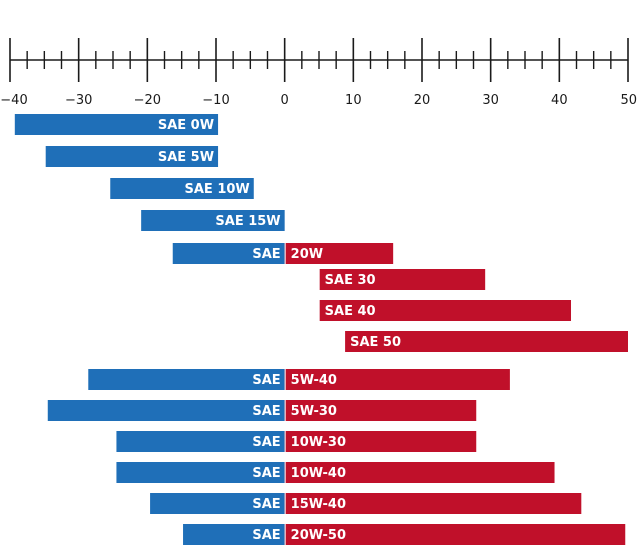 The width and height of the screenshot is (640, 546). Describe the element at coordinates (78, 100) in the screenshot. I see `x-tick-label: −30` at that location.